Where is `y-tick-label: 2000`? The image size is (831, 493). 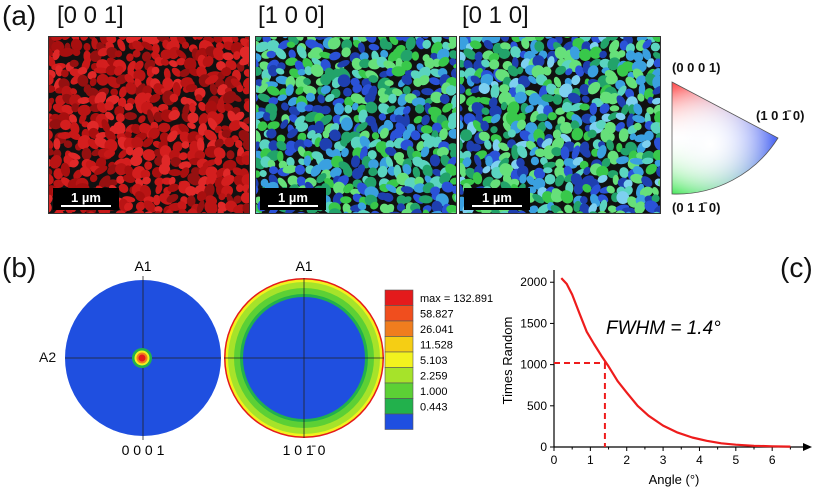
y-tick-label: 2000 is located at coordinates (533, 282).